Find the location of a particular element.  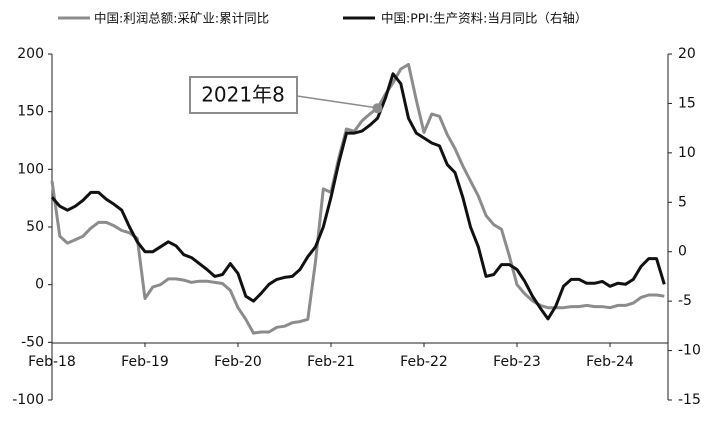

y-tick-label: 50 is located at coordinates (35, 227).